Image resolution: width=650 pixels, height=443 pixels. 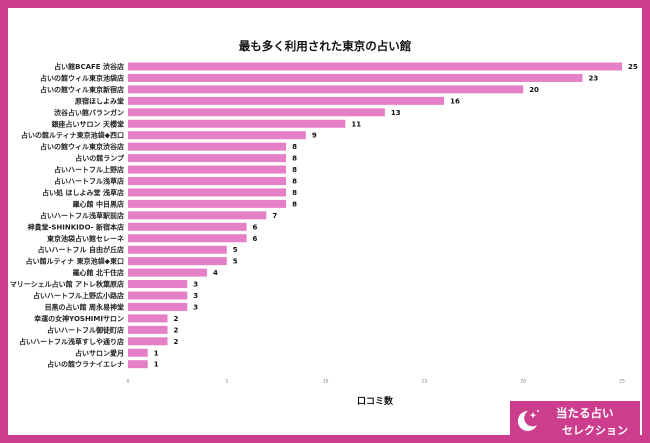 I want to click on category-label: 占いの館ウラナイエレナ, so click(x=85, y=364).